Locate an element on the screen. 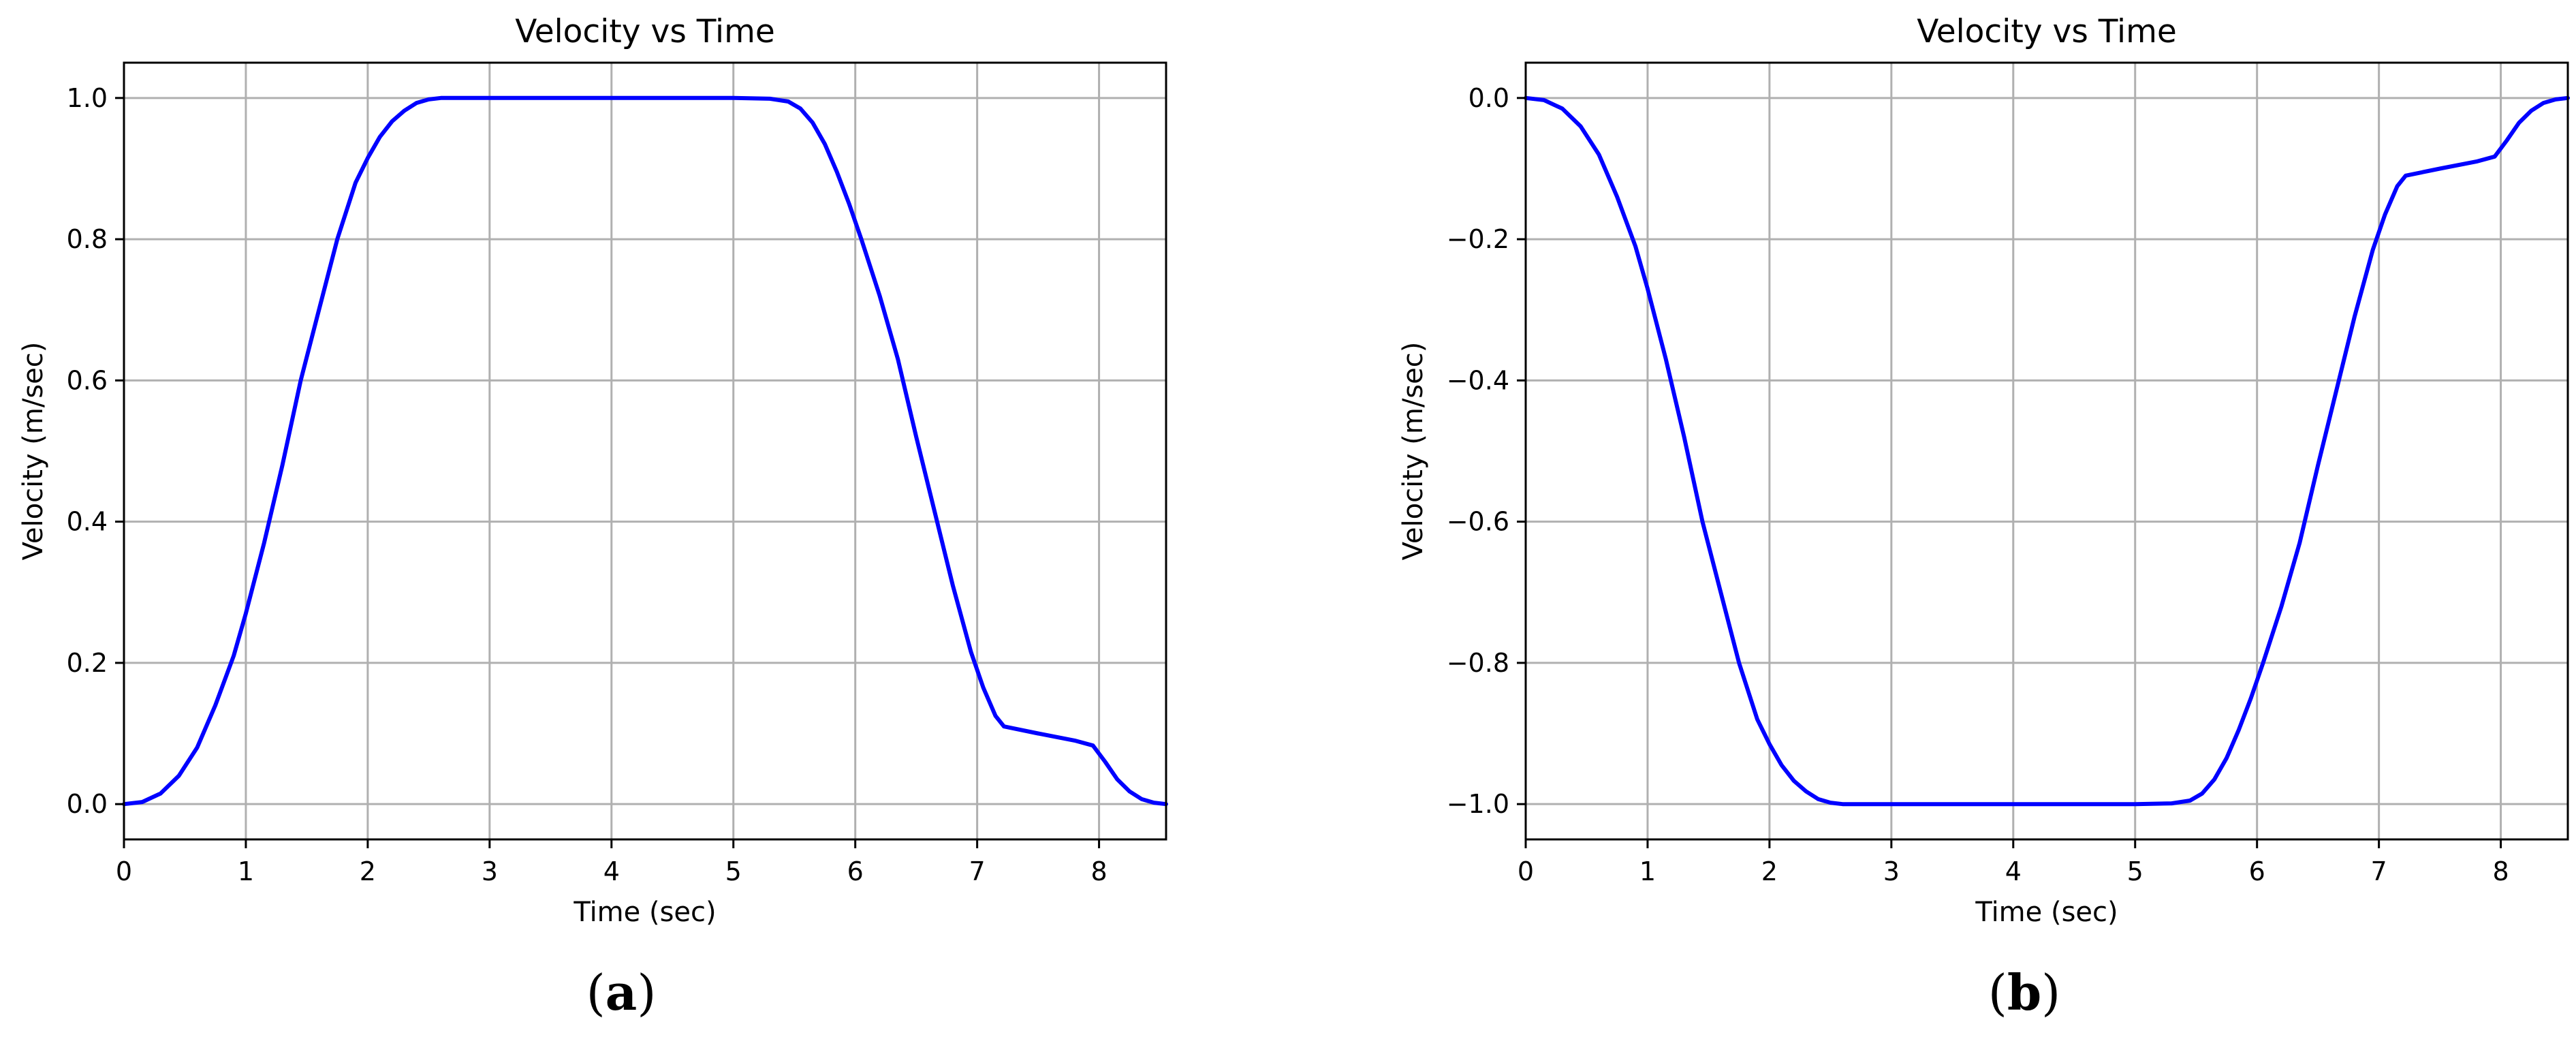  caption-letter: a is located at coordinates (622, 992).